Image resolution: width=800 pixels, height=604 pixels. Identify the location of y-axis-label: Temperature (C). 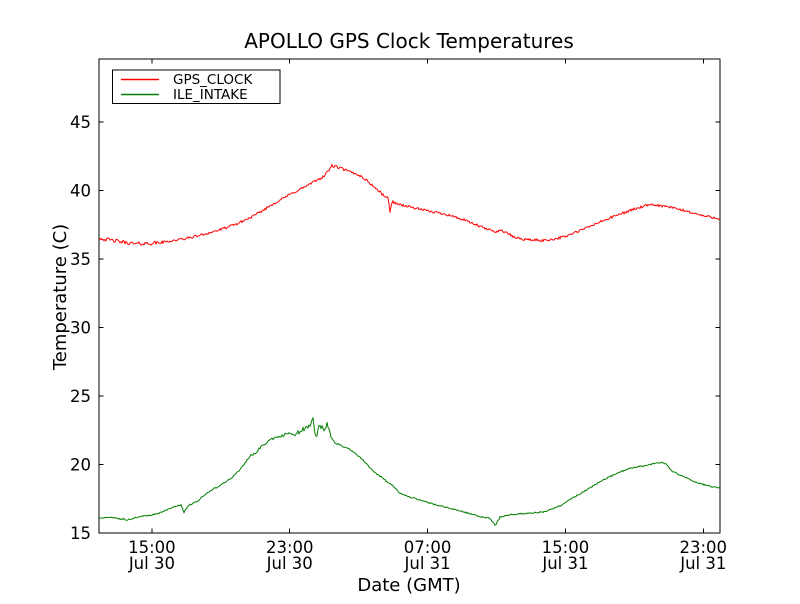
(60, 297).